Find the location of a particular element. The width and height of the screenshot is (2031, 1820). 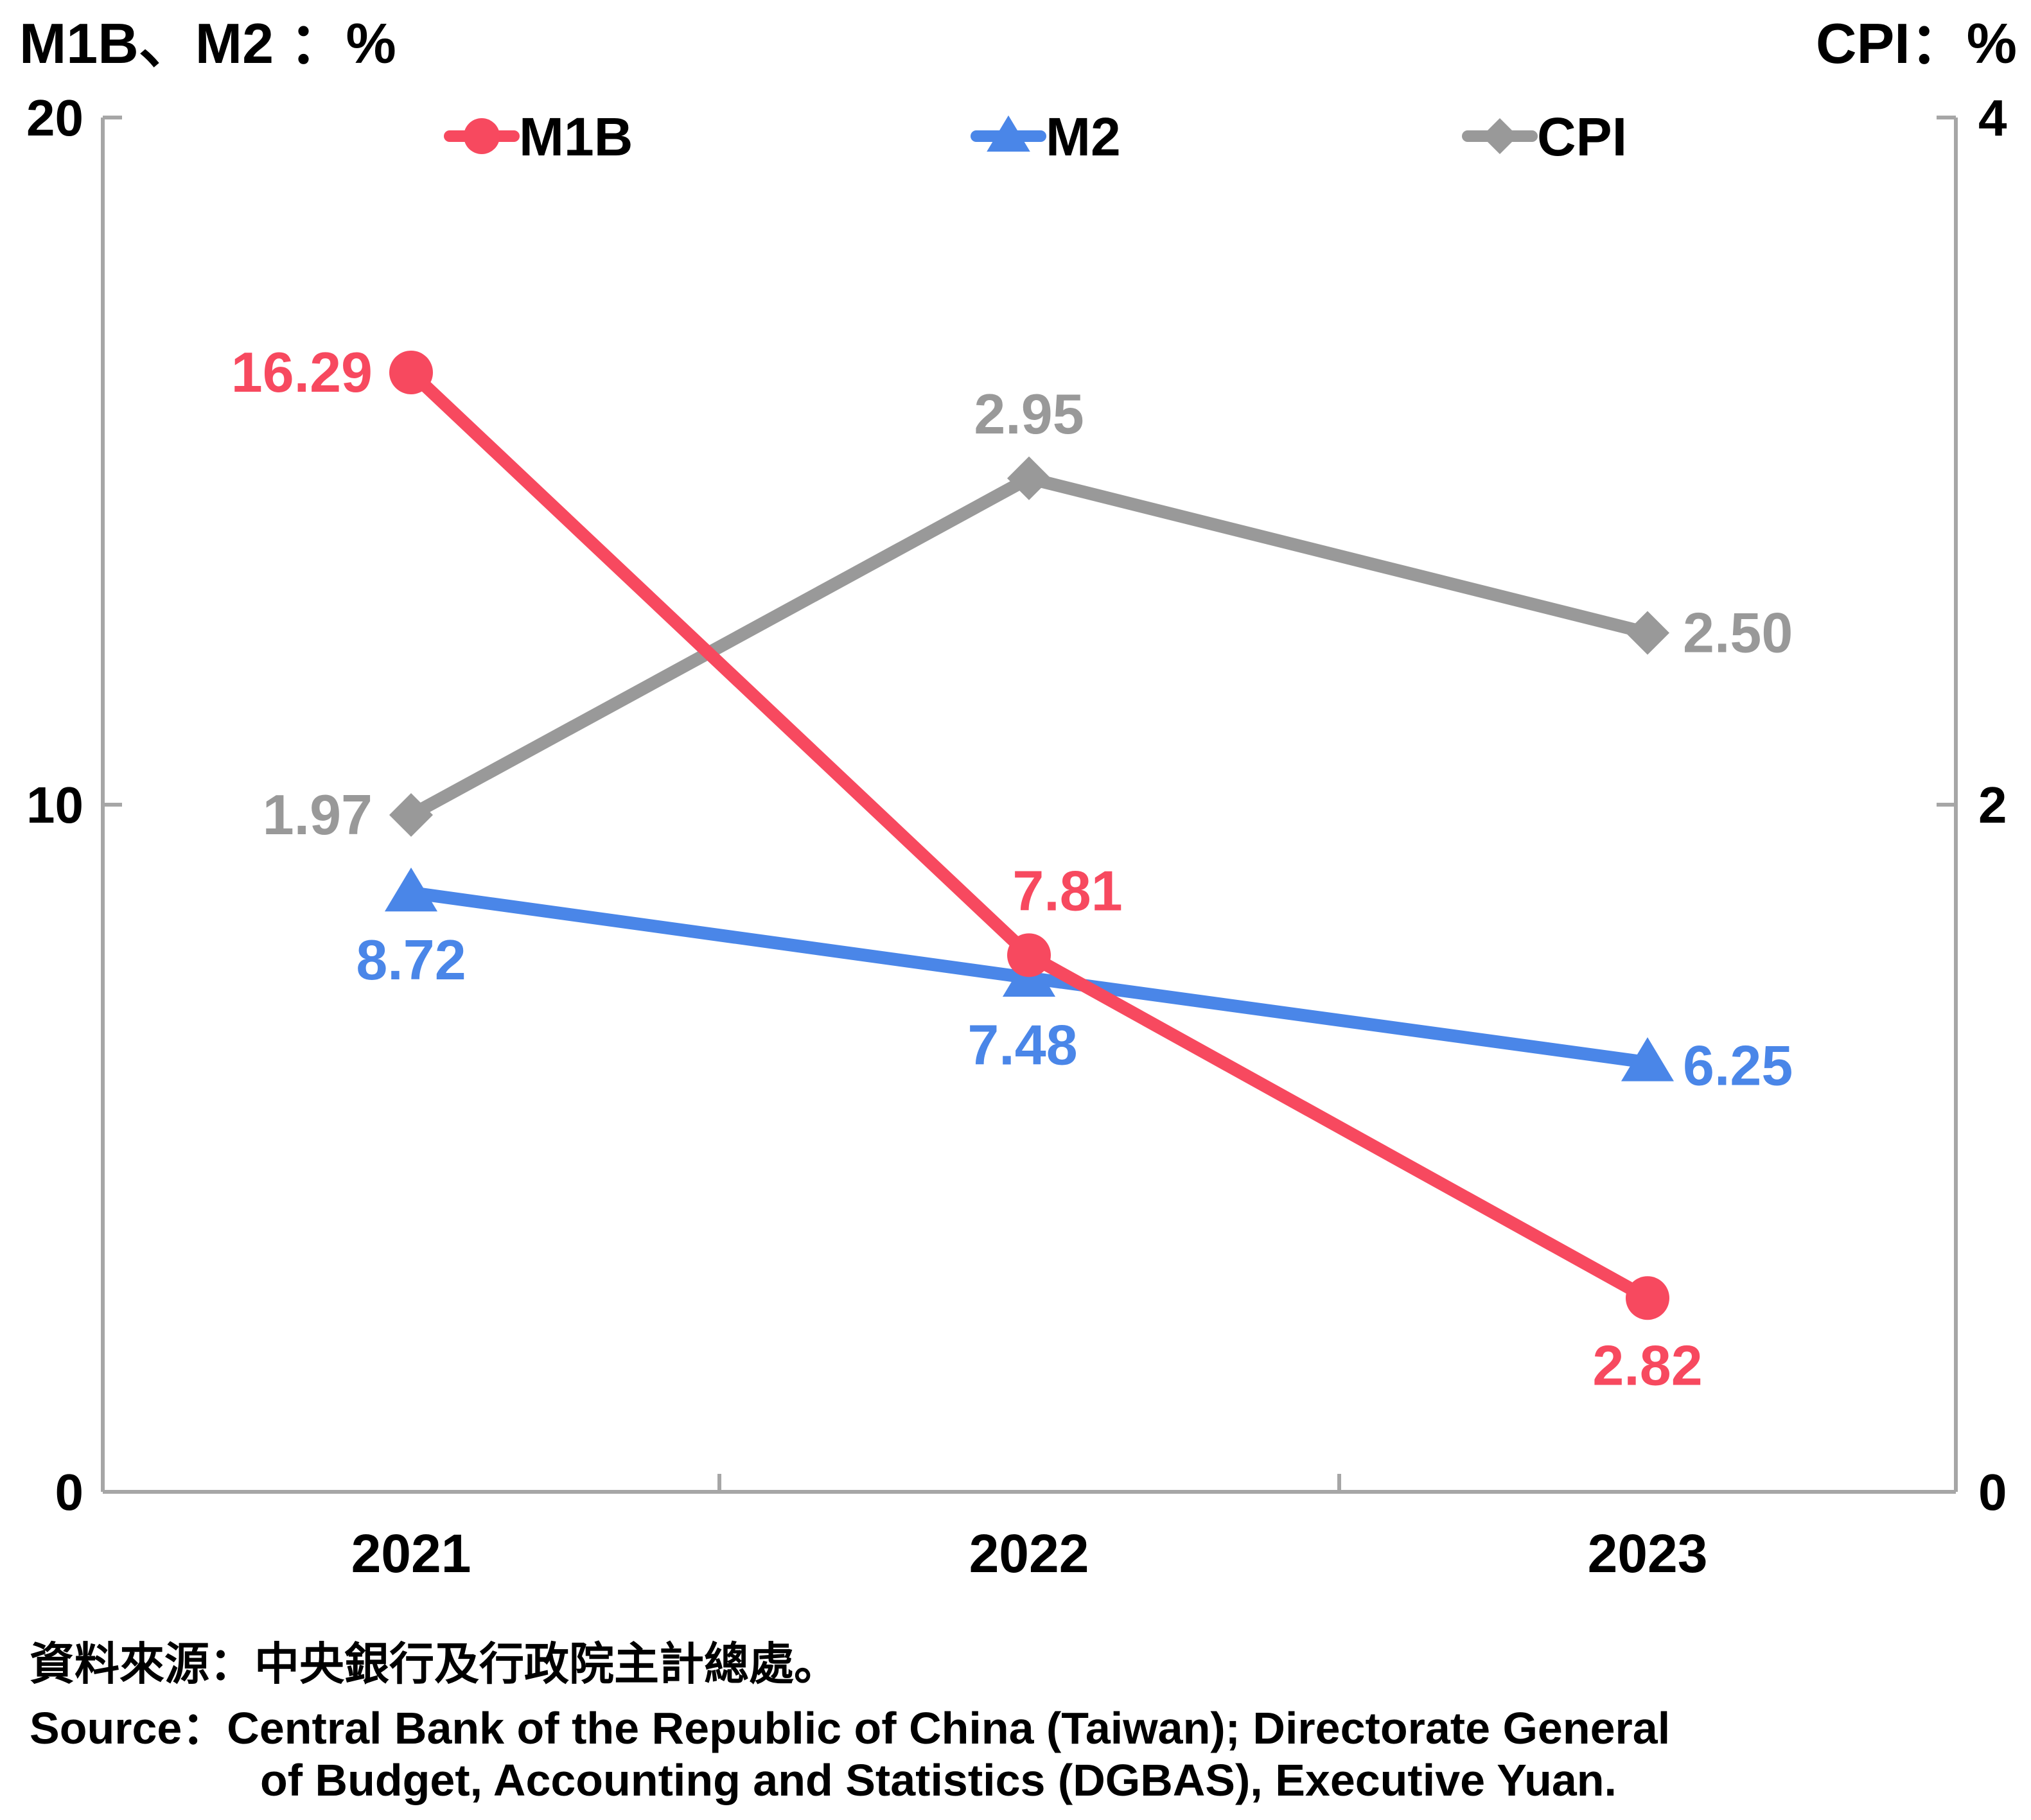

data-label-m1b: 7.81 is located at coordinates (1067, 891).